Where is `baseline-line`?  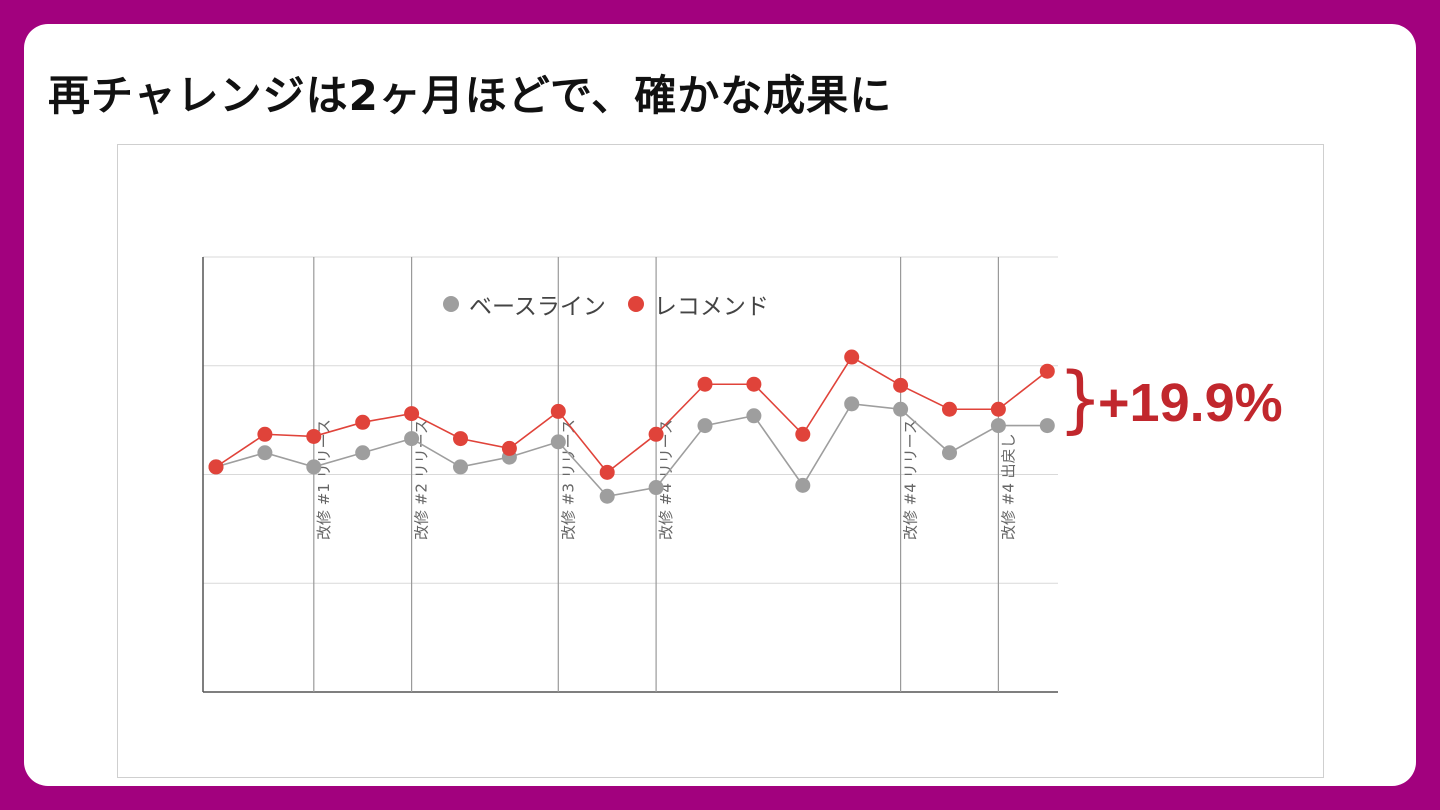 baseline-line is located at coordinates (631, 450).